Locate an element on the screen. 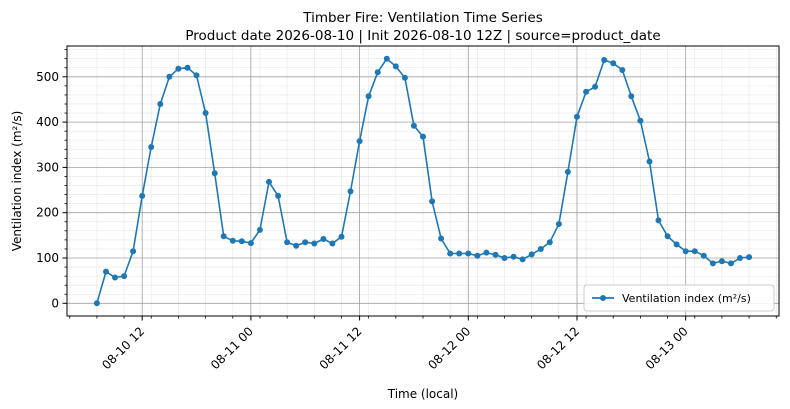 The width and height of the screenshot is (790, 409). x-tick-label: 08-13 00 is located at coordinates (667, 348).